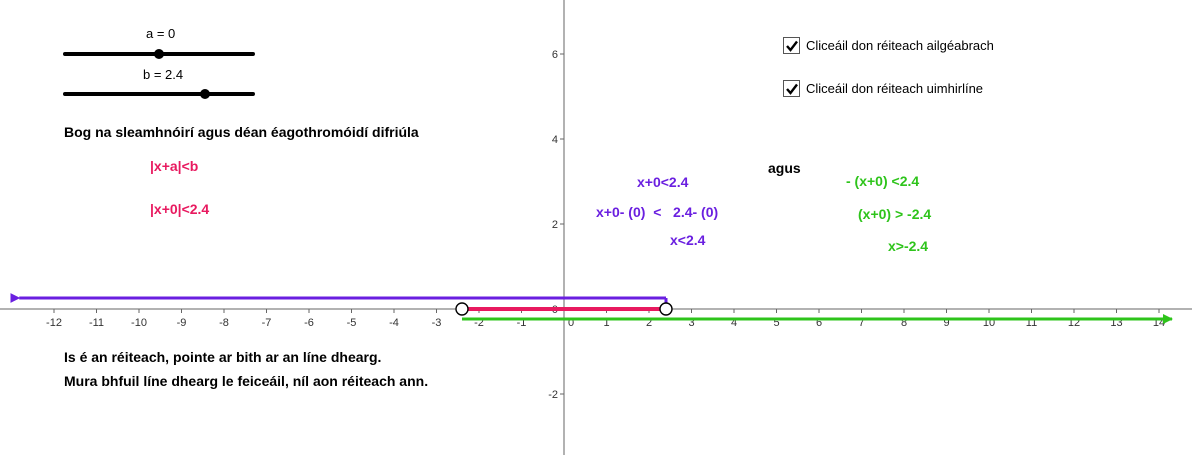  What do you see at coordinates (522, 323) in the screenshot?
I see `x-tick-label: -1` at bounding box center [522, 323].